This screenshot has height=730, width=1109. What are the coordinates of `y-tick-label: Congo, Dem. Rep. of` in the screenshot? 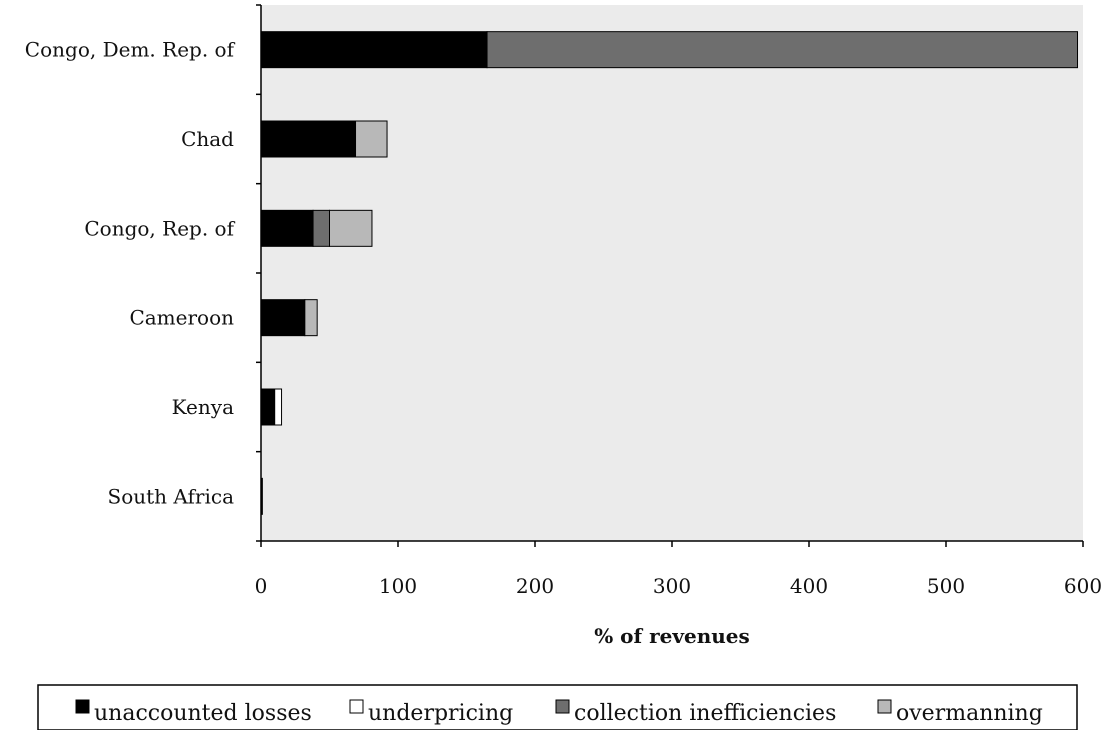 It's located at (130, 50).